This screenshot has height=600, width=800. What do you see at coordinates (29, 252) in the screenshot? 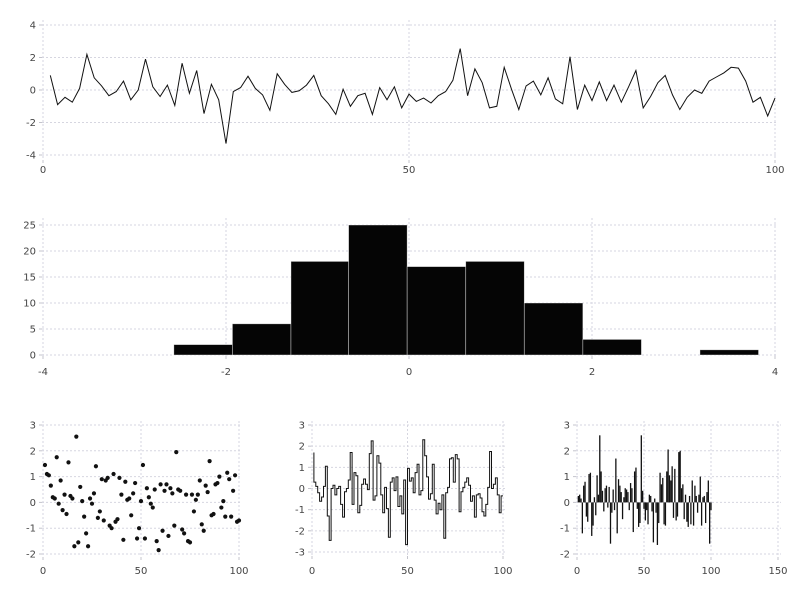
I see `svg-text: 20` at bounding box center [29, 252].